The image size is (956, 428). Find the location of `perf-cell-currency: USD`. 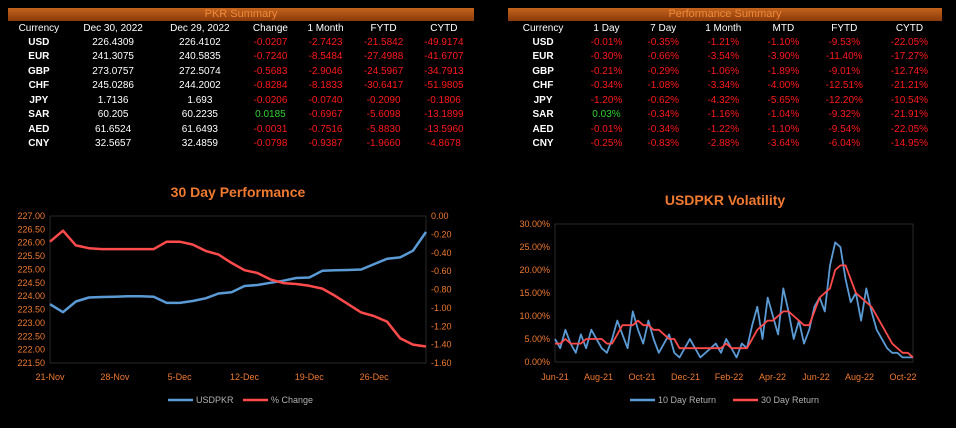

perf-cell-currency: USD is located at coordinates (543, 42).